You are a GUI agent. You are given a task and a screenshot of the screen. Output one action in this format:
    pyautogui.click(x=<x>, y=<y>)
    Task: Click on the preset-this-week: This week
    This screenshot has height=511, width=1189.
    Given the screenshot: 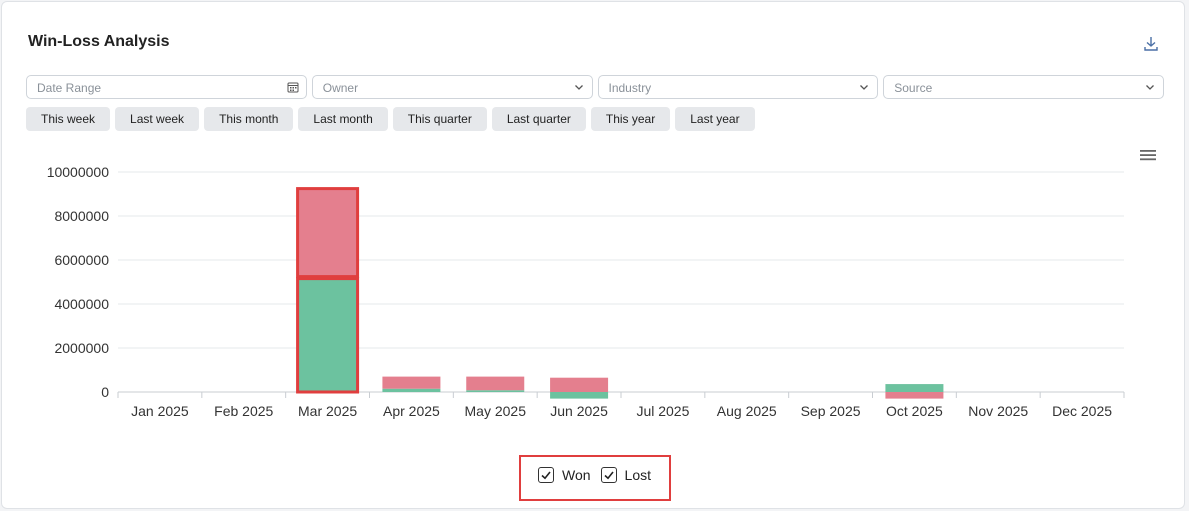 What is the action you would take?
    pyautogui.click(x=68, y=119)
    